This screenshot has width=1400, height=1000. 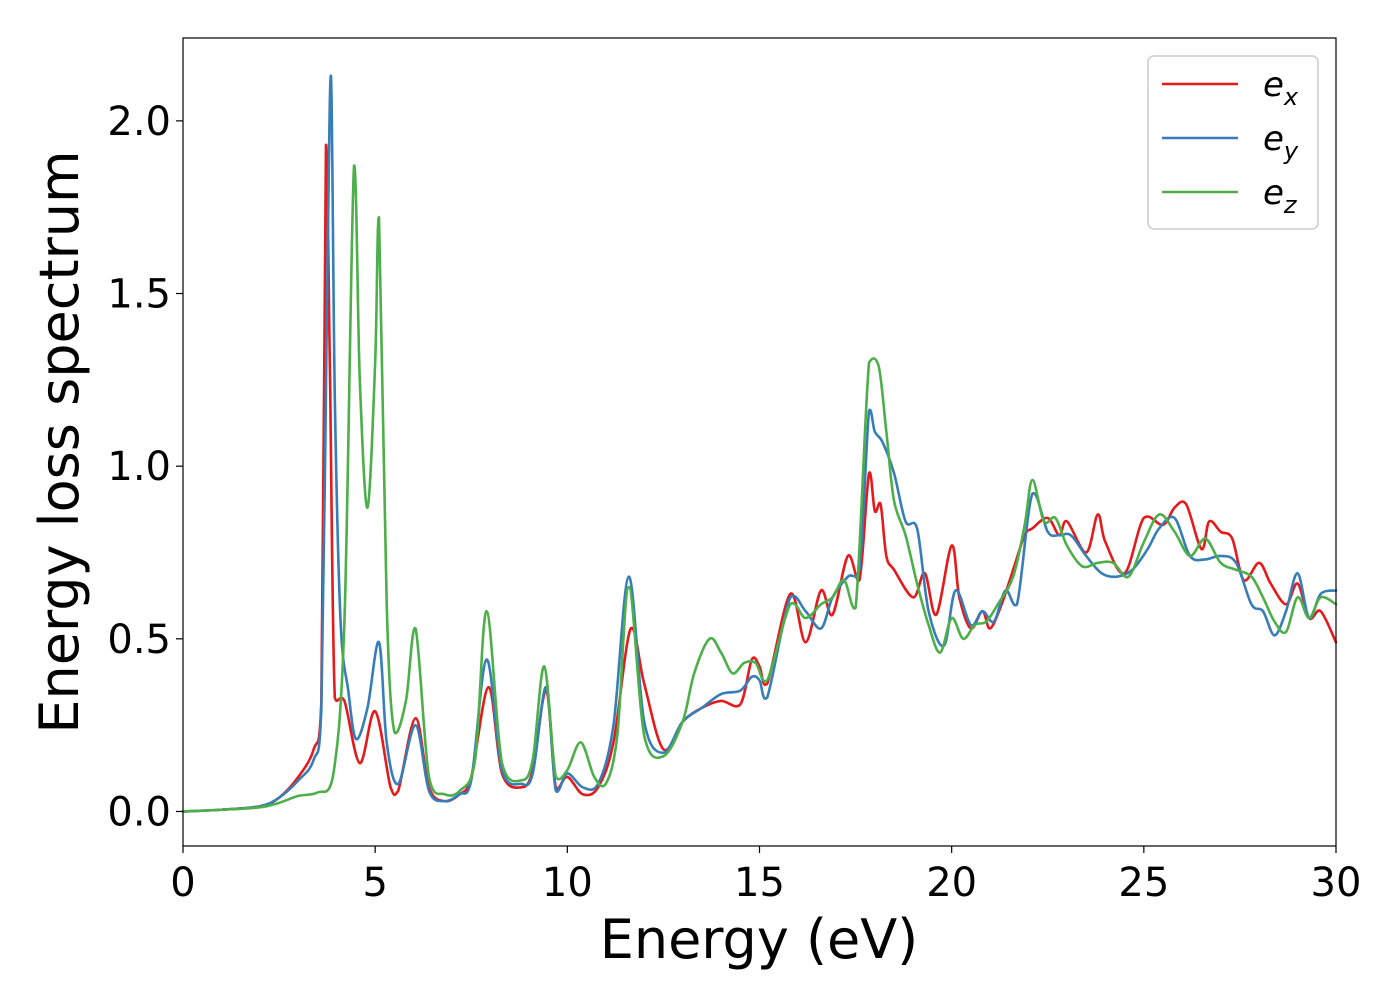 What do you see at coordinates (139, 640) in the screenshot?
I see `y-tick-label: 0.5` at bounding box center [139, 640].